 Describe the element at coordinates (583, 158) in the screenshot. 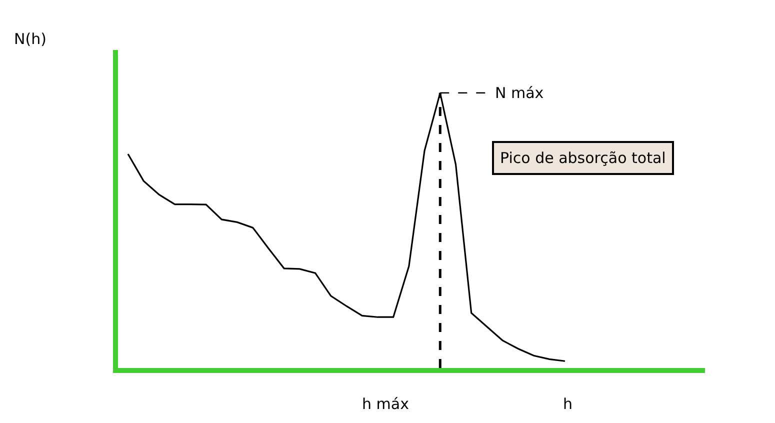

I see `annotation: Pico de absorção total` at that location.